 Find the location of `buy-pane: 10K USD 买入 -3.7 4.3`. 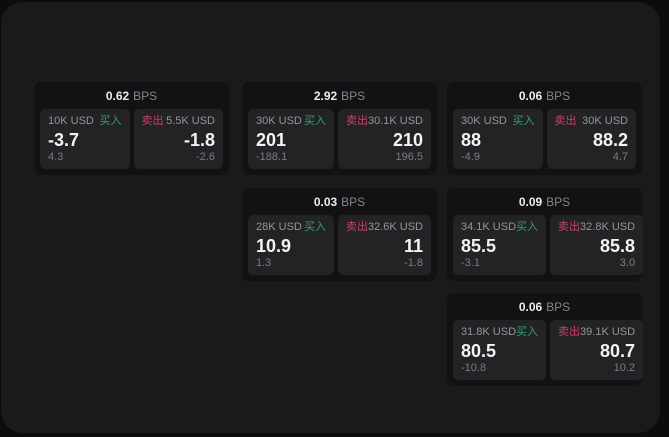

buy-pane: 10K USD 买入 -3.7 4.3 is located at coordinates (85, 139).